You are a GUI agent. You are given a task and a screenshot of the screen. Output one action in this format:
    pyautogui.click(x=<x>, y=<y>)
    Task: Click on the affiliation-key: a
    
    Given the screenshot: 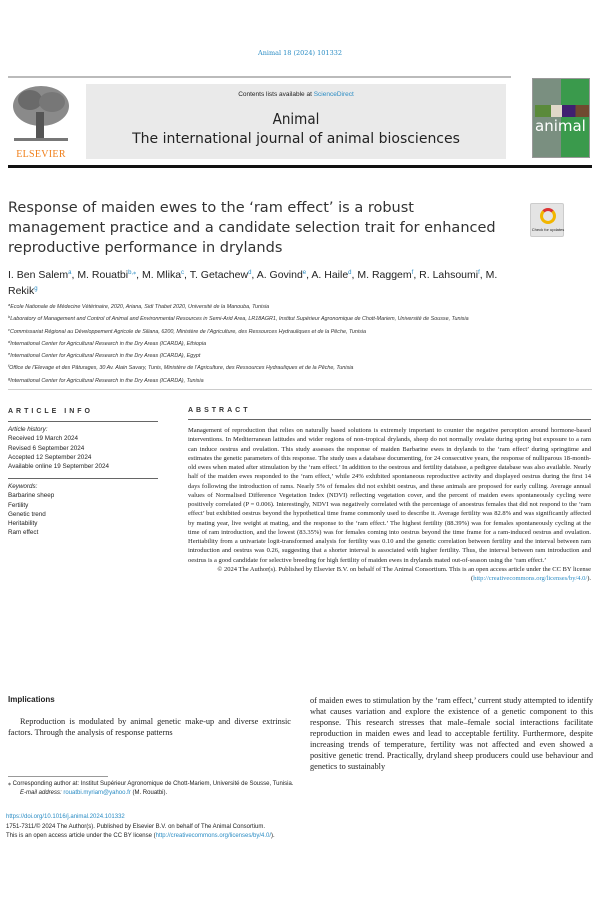 What is the action you would take?
    pyautogui.click(x=9, y=304)
    